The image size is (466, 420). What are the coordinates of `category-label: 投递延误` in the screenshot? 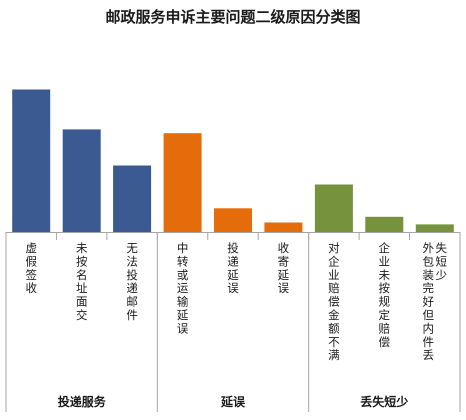 It's located at (233, 268).